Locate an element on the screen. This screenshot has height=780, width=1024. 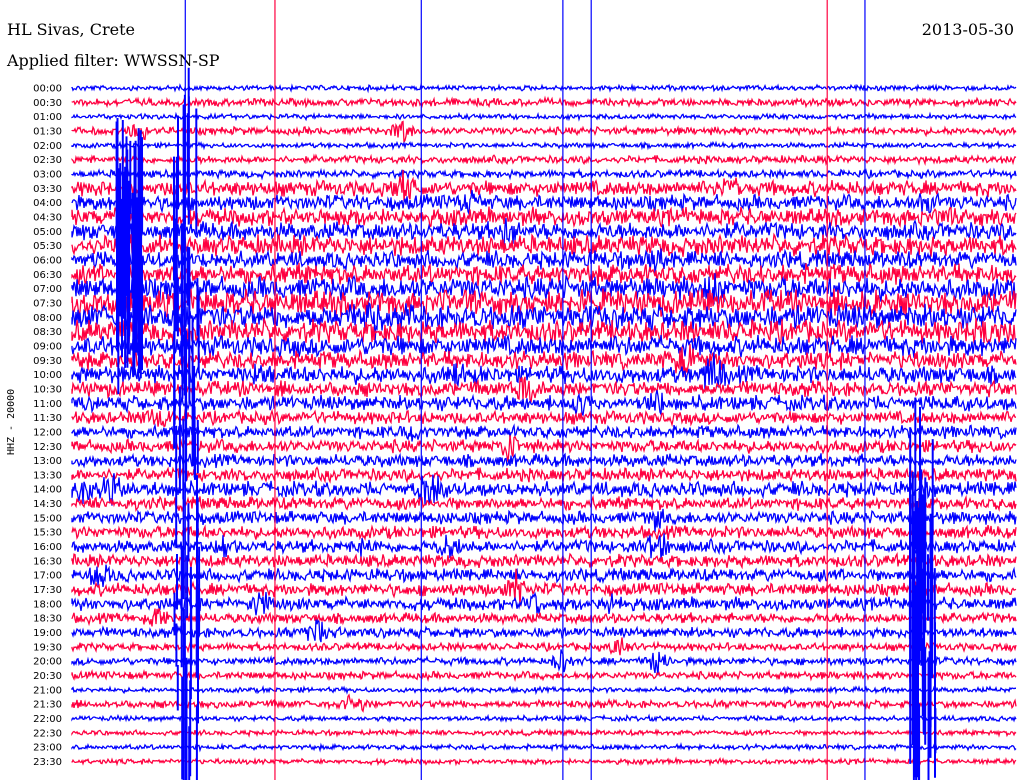
row-time-label: 12:00 is located at coordinates (47, 432).